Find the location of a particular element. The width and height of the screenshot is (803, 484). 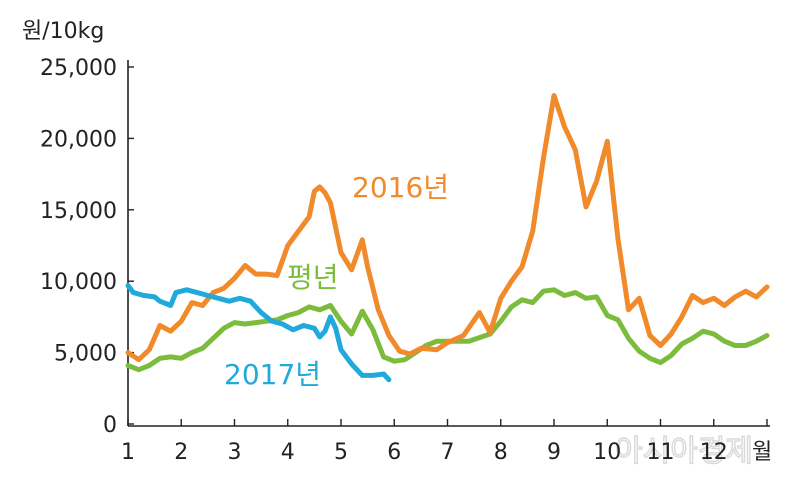

series-label-2017: 2017년 is located at coordinates (272, 374).